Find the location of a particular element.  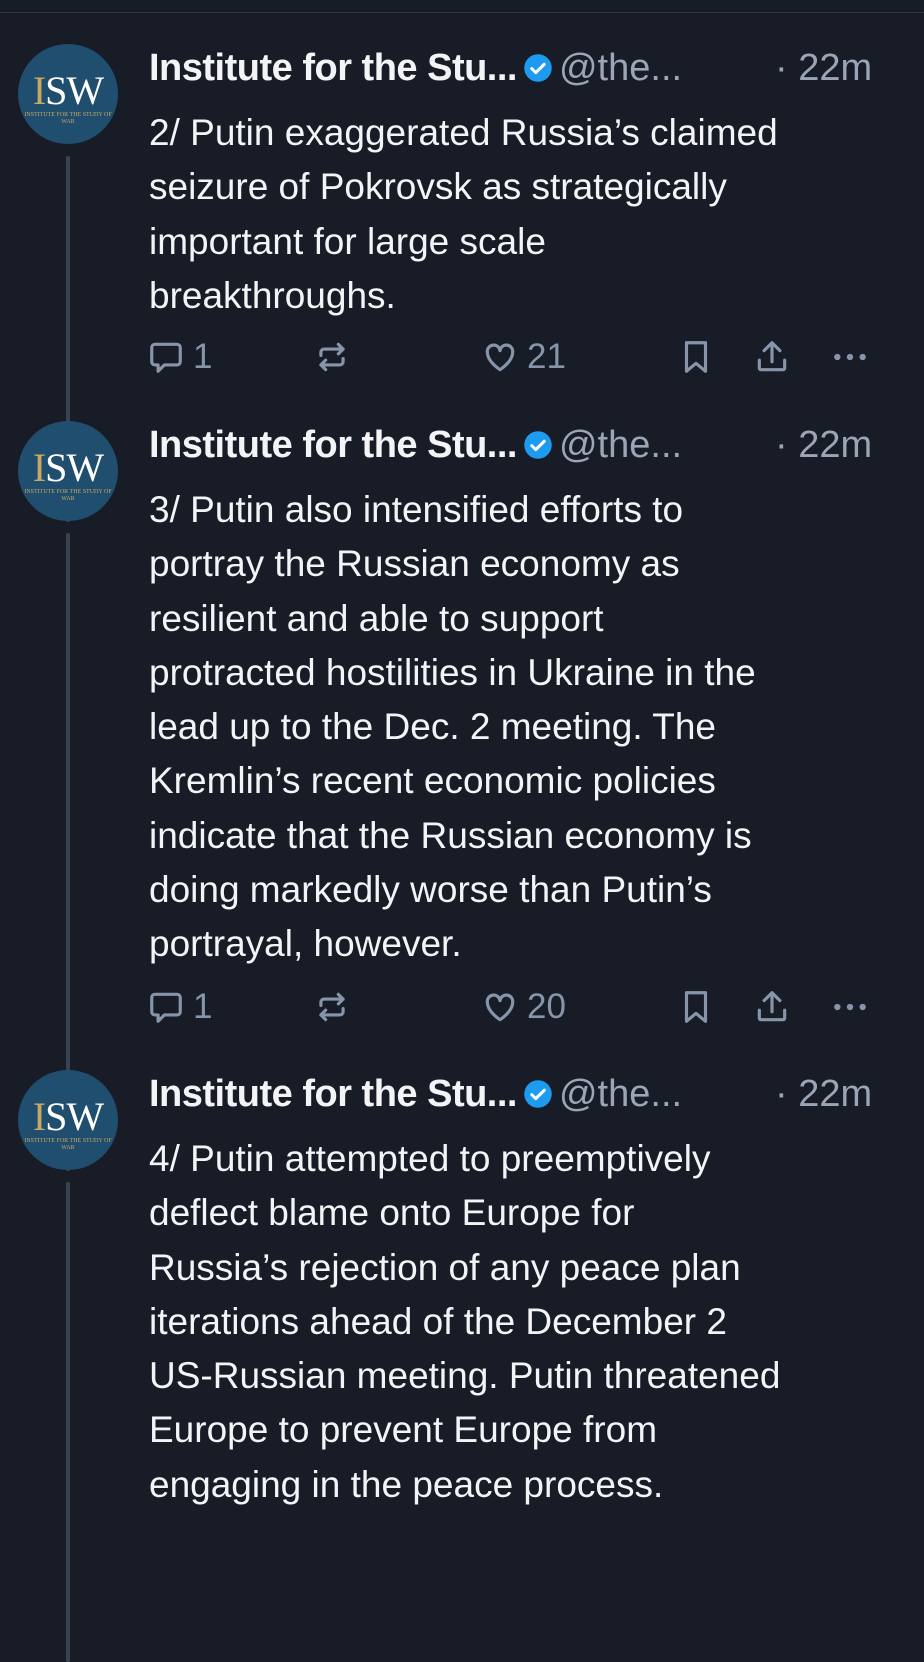

post-actions: 1 21 is located at coordinates (512, 357).